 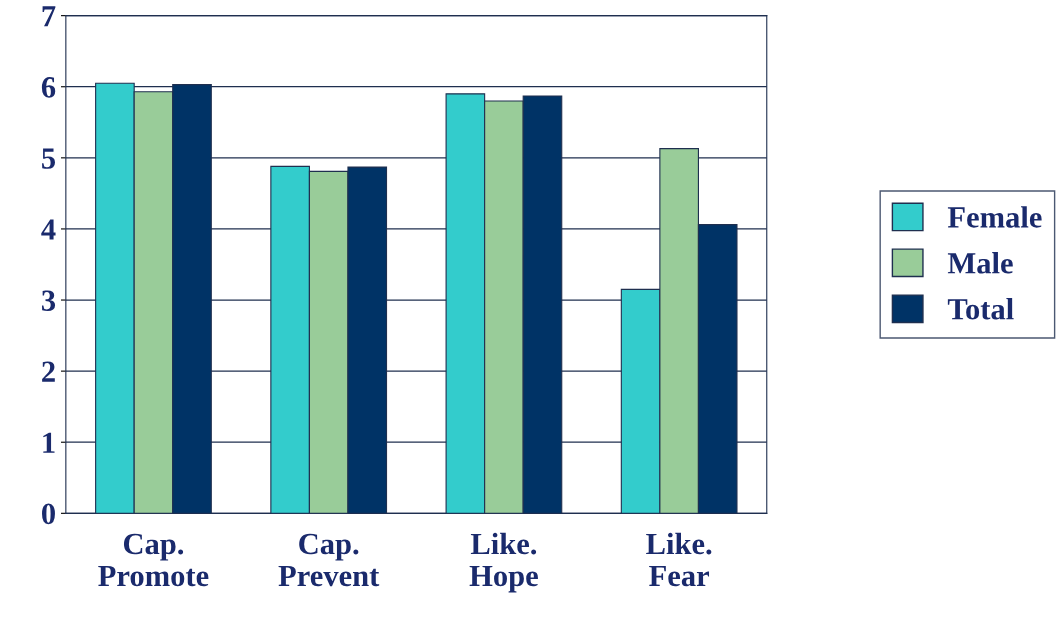 What do you see at coordinates (994, 217) in the screenshot?
I see `legend-label: Female` at bounding box center [994, 217].